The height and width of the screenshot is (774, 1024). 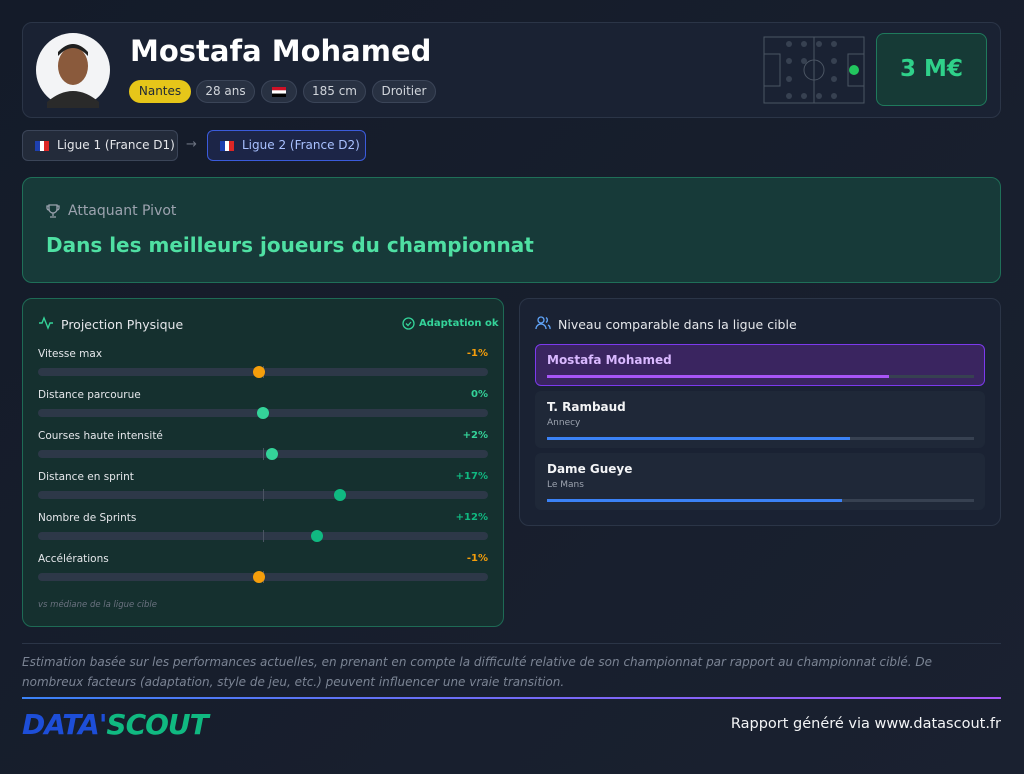 I want to click on age-tag: 28 ans, so click(x=225, y=91).